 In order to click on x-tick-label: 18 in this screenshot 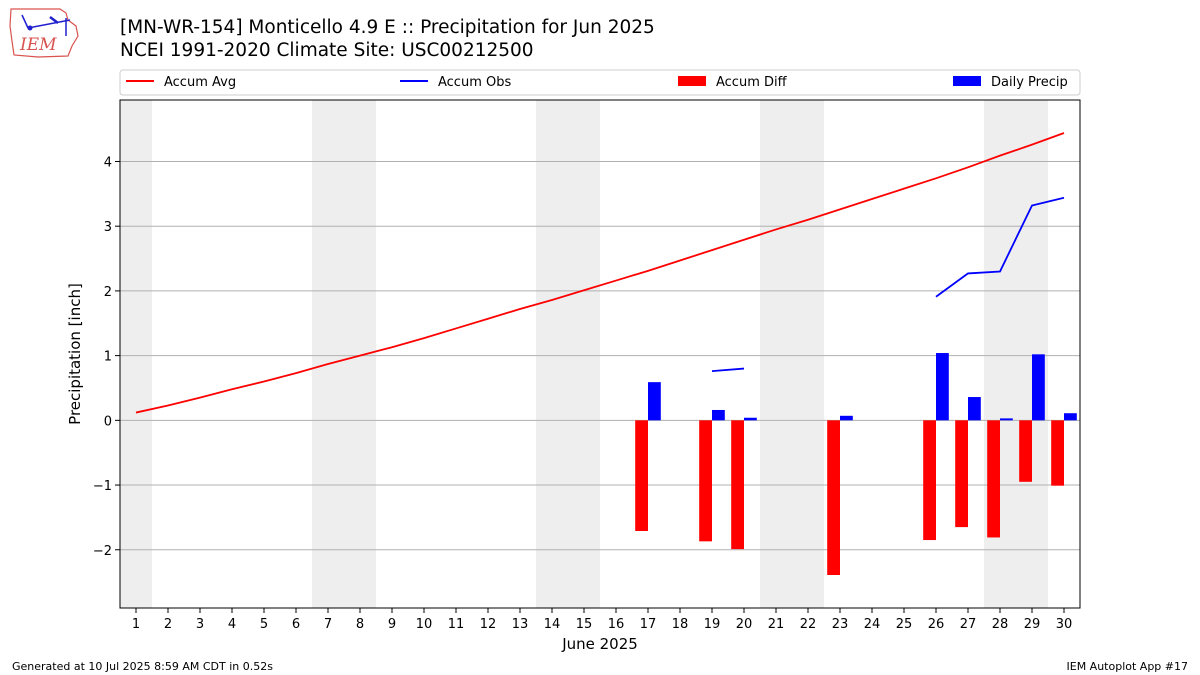, I will do `click(680, 624)`.